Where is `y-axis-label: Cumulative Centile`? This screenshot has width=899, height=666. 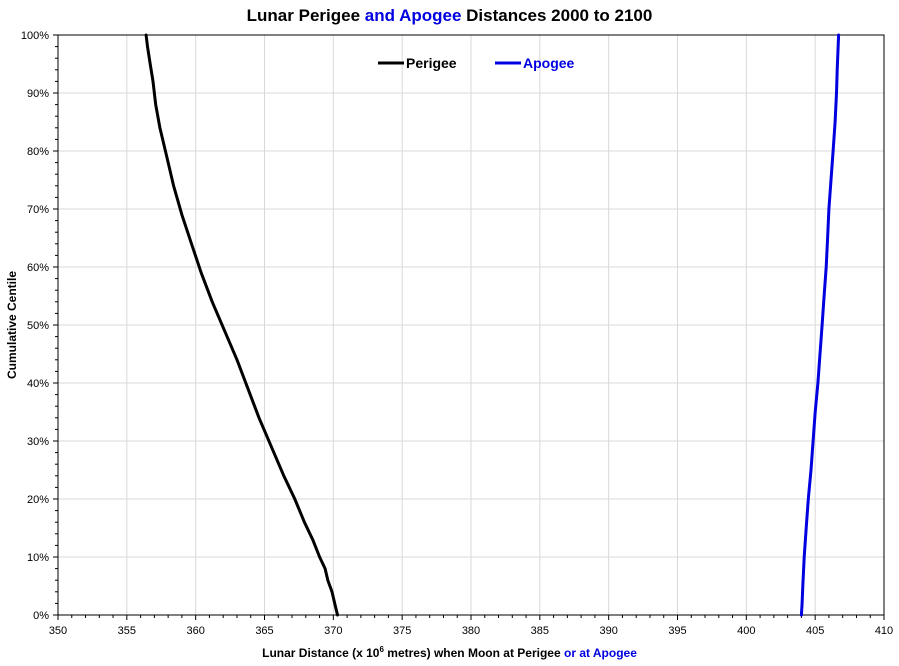
y-axis-label: Cumulative Centile is located at coordinates (12, 325).